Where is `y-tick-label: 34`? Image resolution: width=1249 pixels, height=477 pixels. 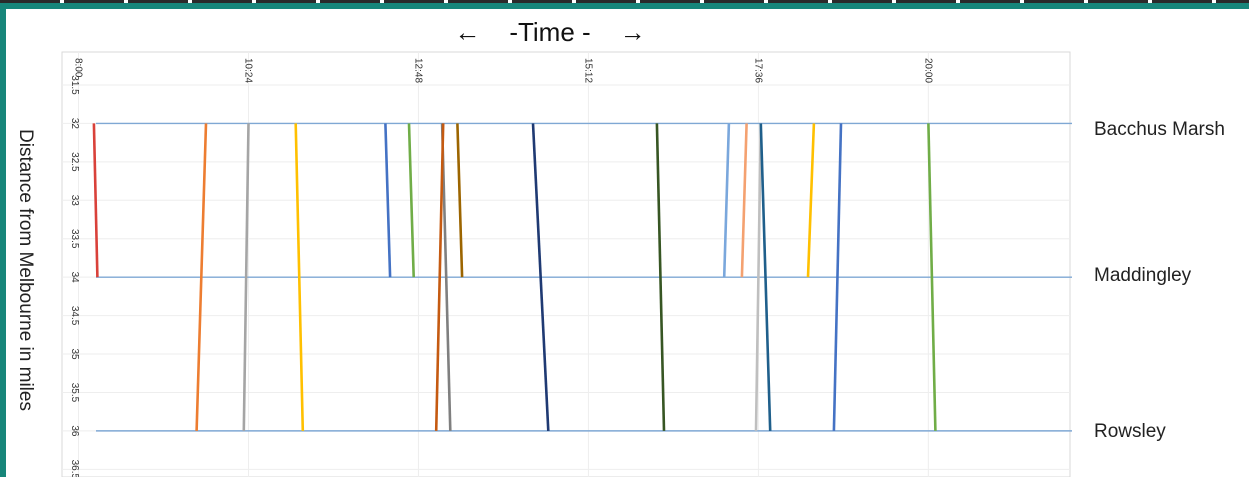 y-tick-label: 34 is located at coordinates (74, 278).